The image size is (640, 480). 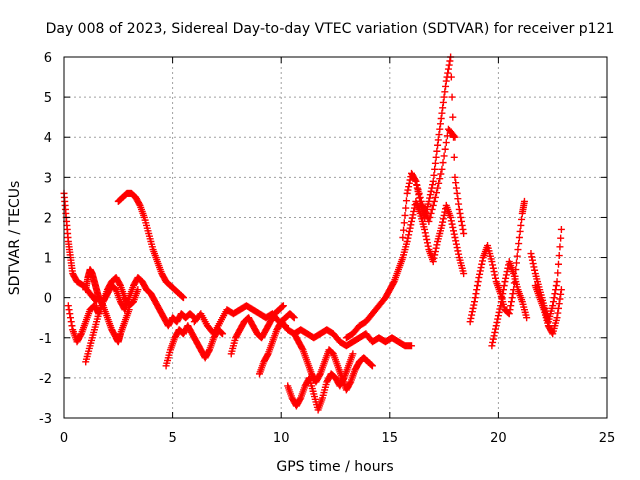 What do you see at coordinates (281, 438) in the screenshot?
I see `x-tick-label: 10` at bounding box center [281, 438].